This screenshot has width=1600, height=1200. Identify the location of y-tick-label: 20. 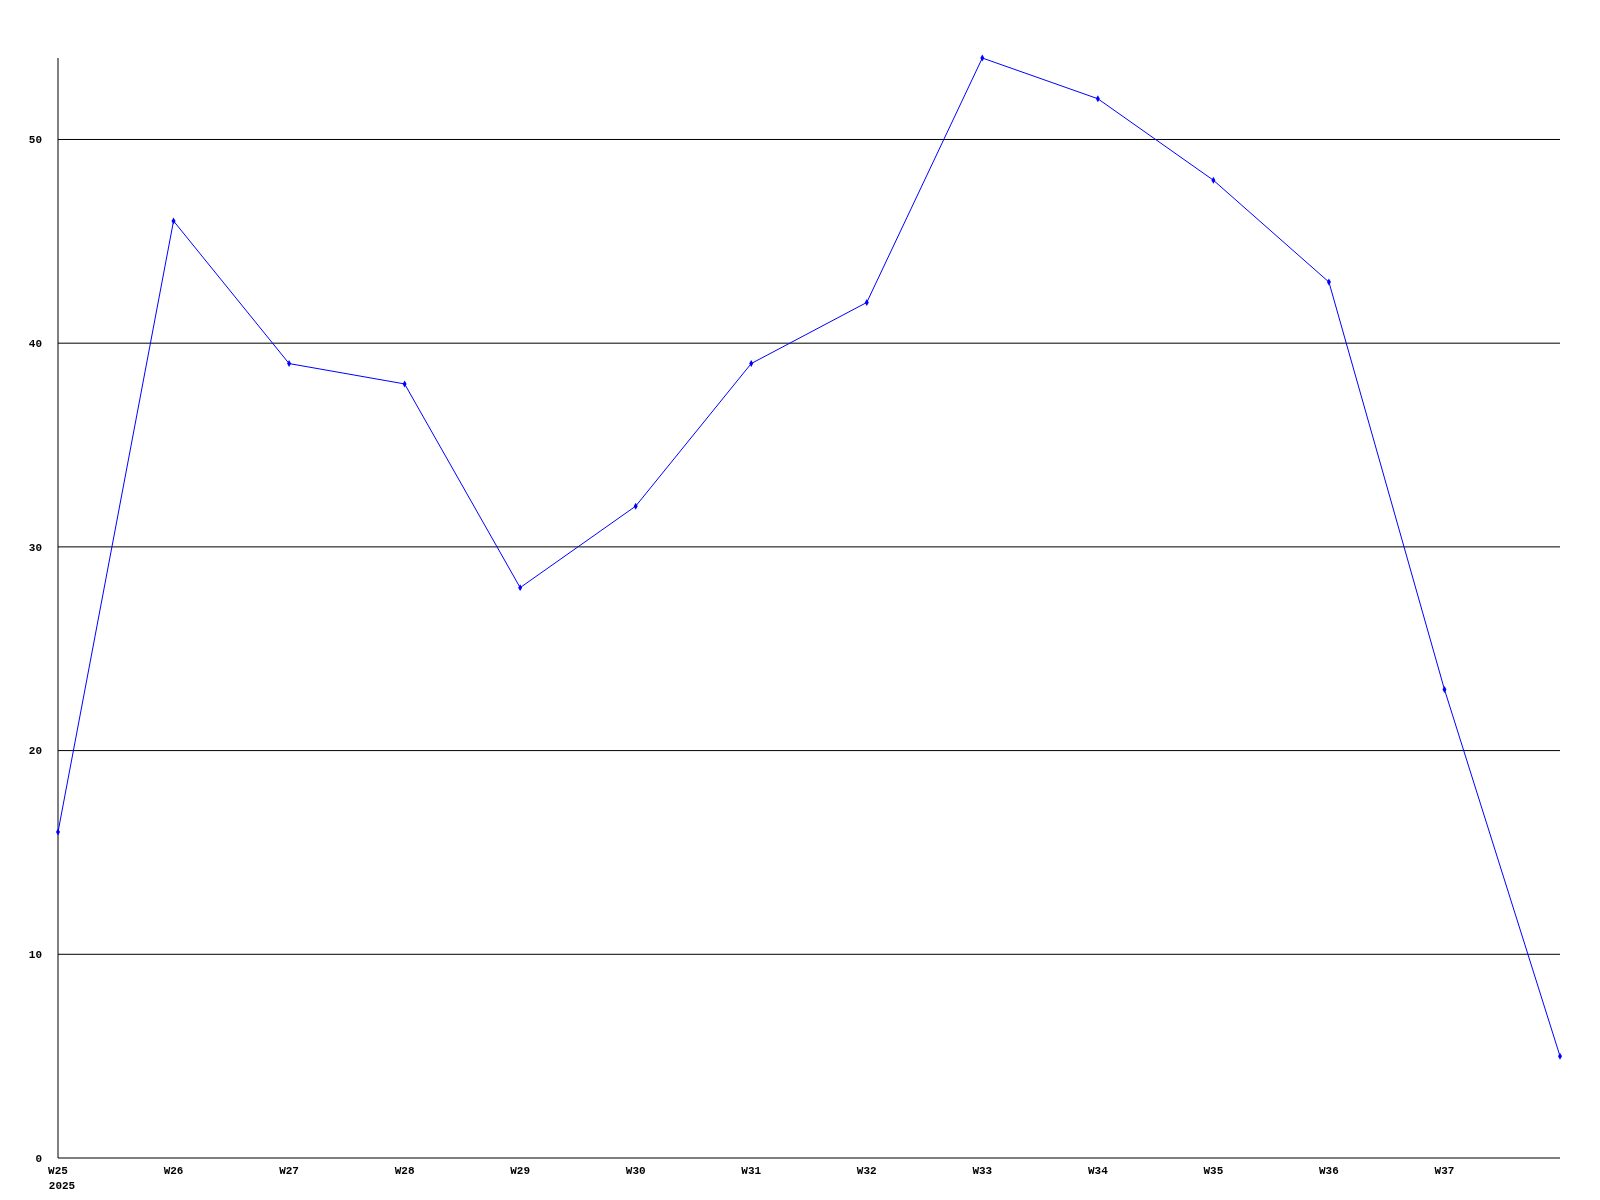
(35, 751).